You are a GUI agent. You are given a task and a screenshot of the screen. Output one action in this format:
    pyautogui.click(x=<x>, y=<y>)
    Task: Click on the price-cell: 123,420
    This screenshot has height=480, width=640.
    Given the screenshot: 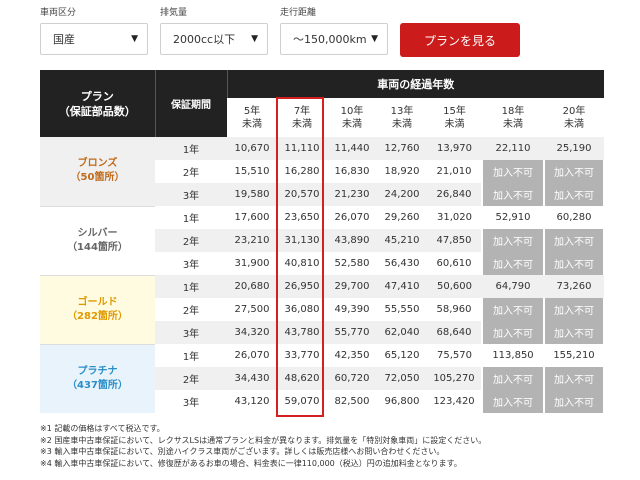 What is the action you would take?
    pyautogui.click(x=454, y=401)
    